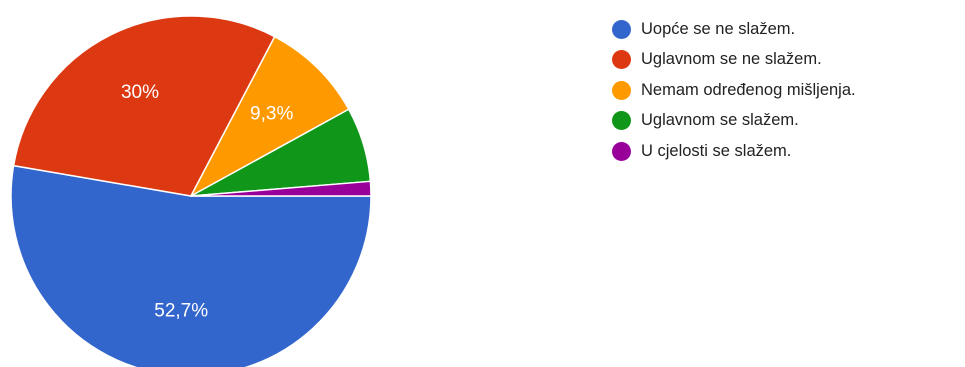  I want to click on slice-label-2: 30%, so click(140, 92).